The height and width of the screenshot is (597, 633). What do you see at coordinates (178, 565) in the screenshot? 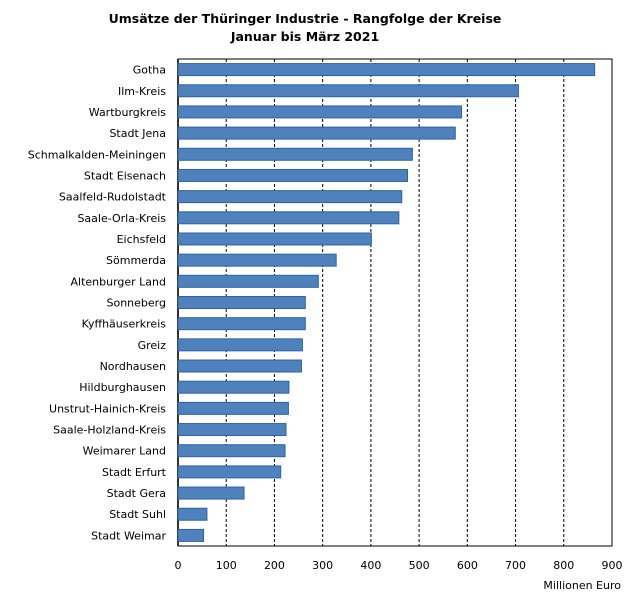
I see `x-tick-label: 0` at bounding box center [178, 565].